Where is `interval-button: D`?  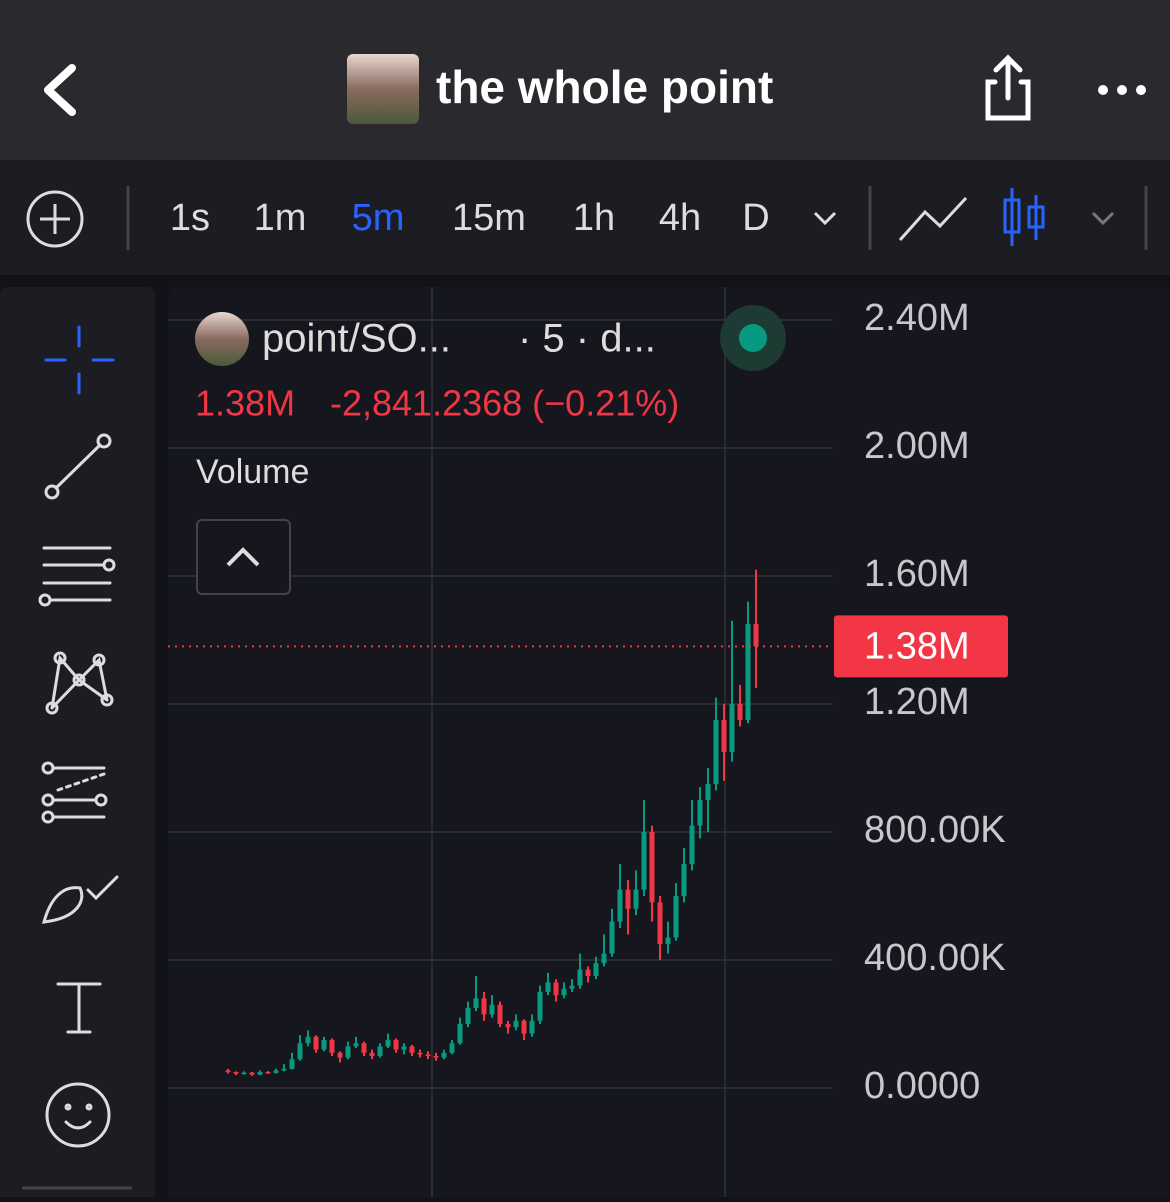 interval-button: D is located at coordinates (755, 218).